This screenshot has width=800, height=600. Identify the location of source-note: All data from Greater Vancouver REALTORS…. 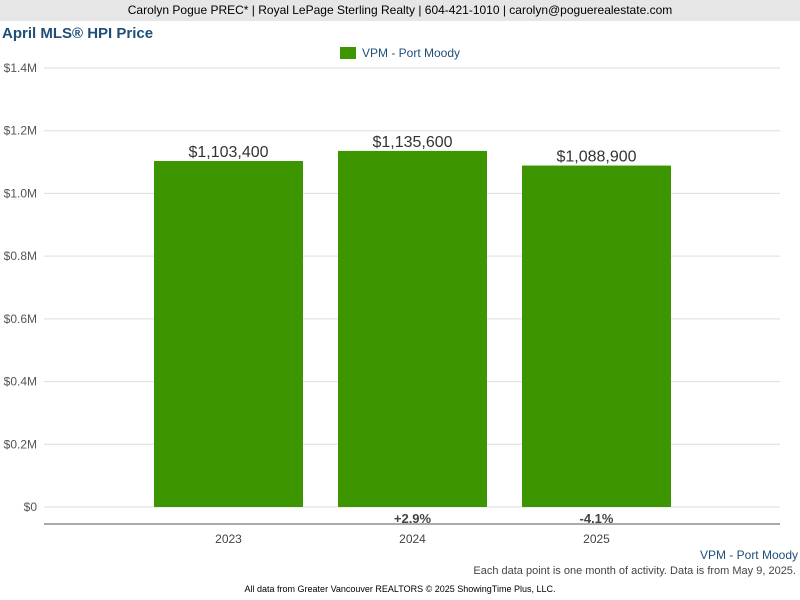
(400, 589).